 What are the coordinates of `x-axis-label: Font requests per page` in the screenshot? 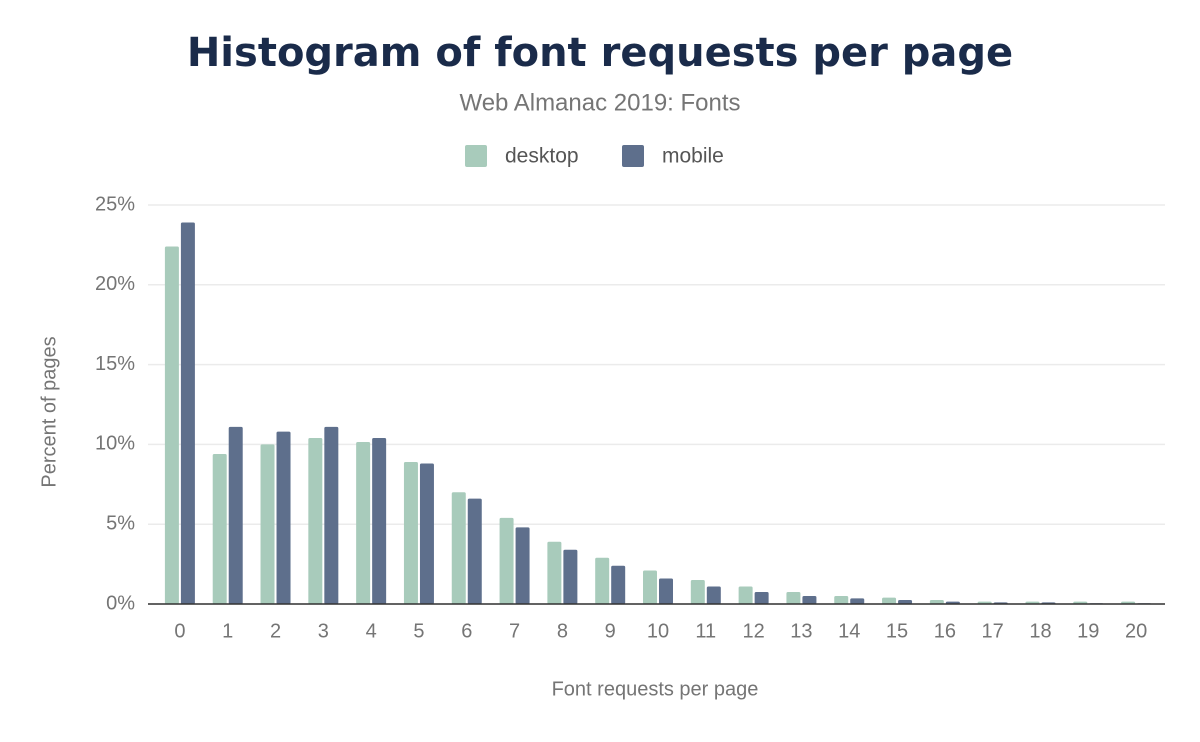 It's located at (655, 689).